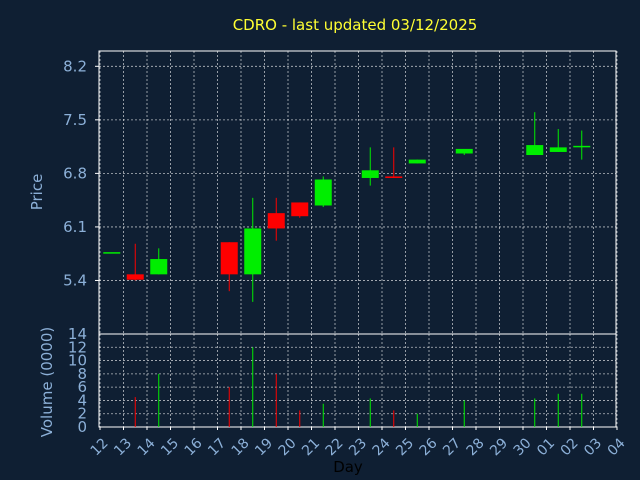  What do you see at coordinates (77, 334) in the screenshot?
I see `volume-tick-label: 14` at bounding box center [77, 334].